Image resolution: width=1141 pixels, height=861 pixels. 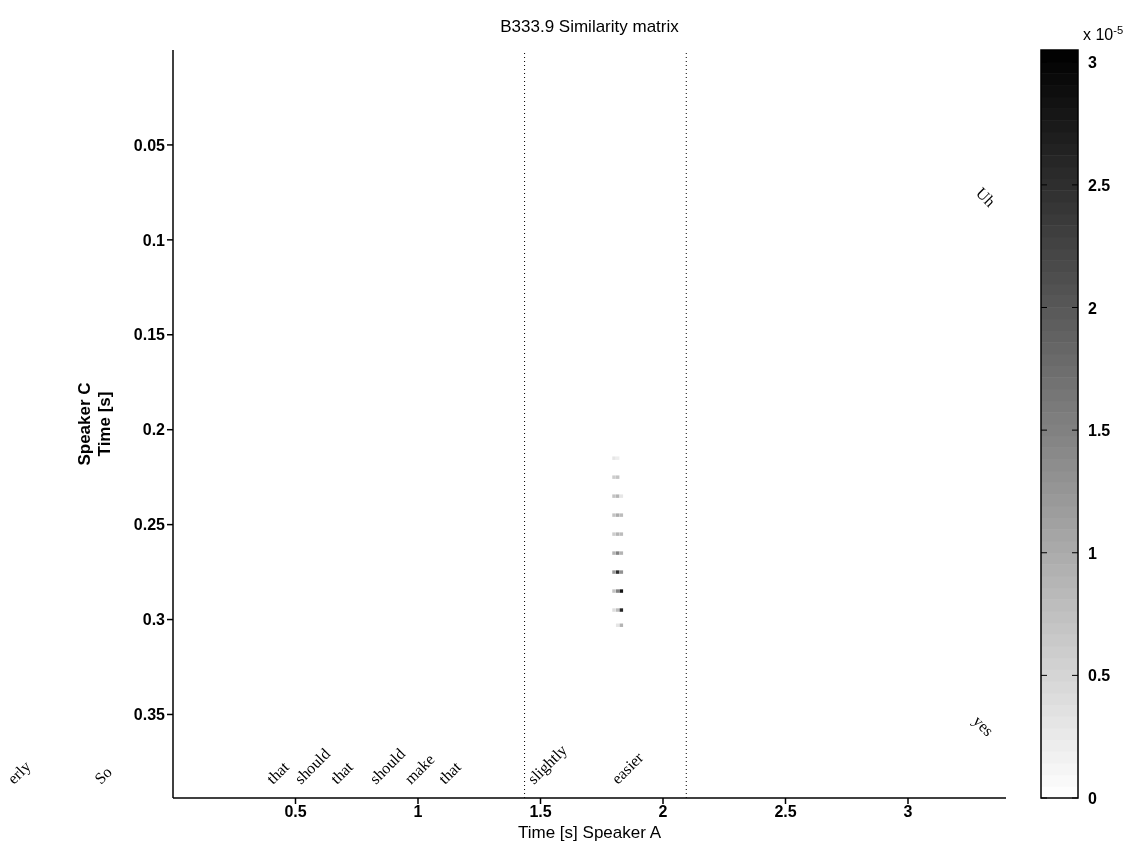 I want to click on y-tick-label: 0.35, so click(x=149, y=715).